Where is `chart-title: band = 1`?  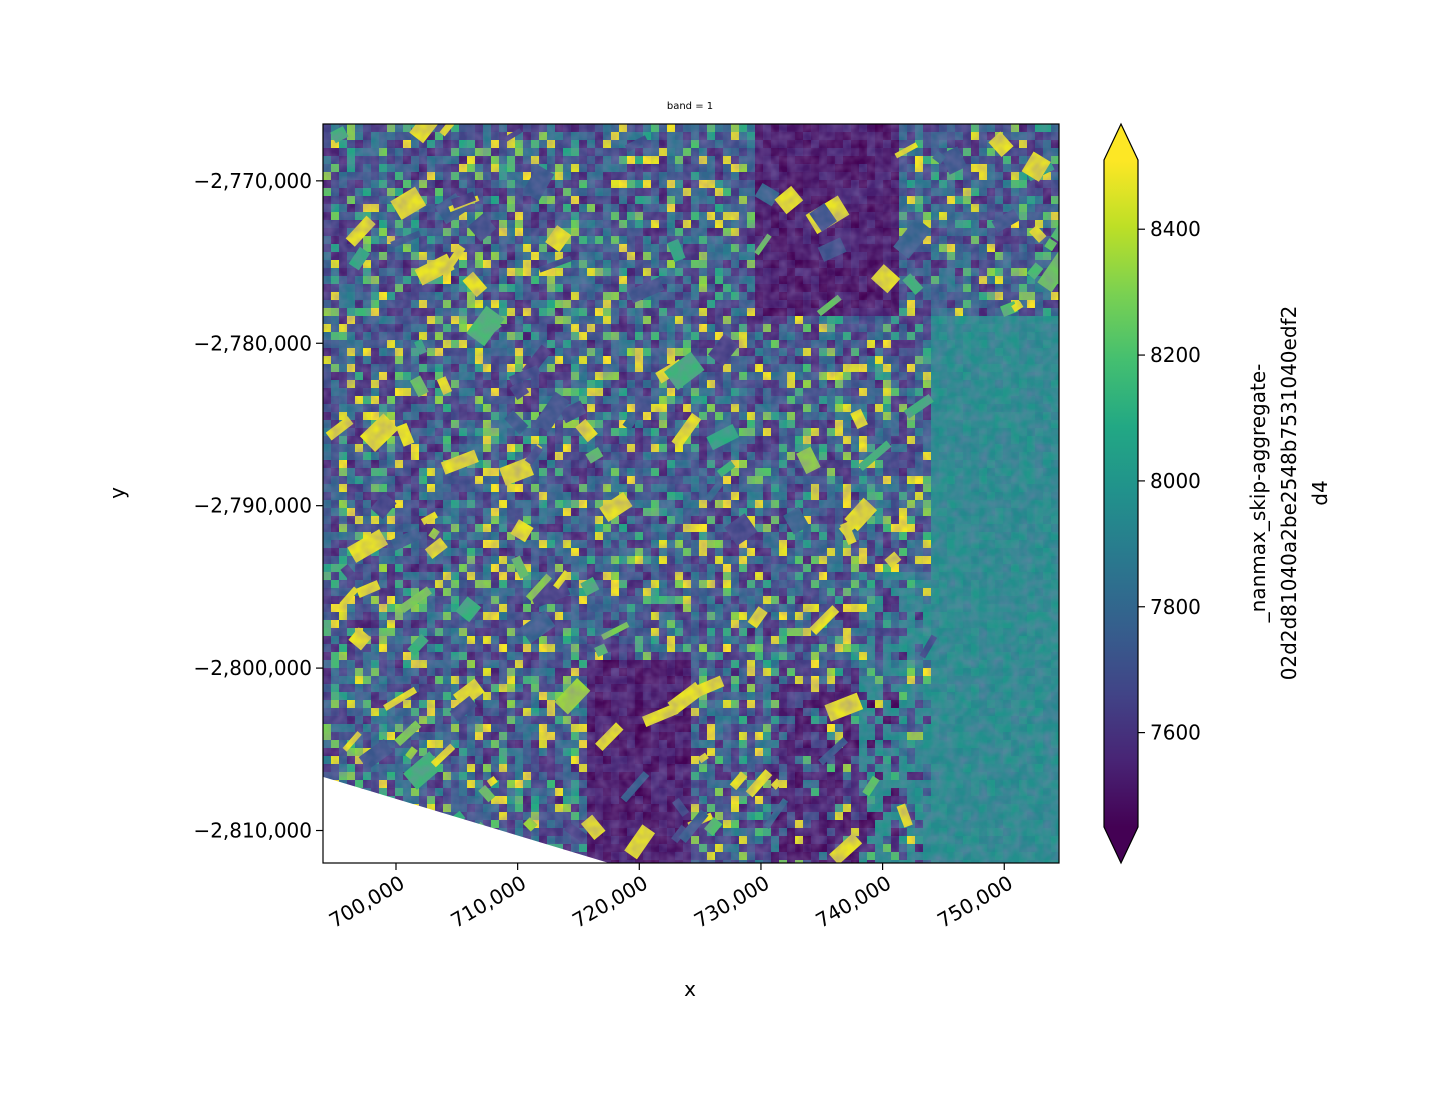 chart-title: band = 1 is located at coordinates (690, 106).